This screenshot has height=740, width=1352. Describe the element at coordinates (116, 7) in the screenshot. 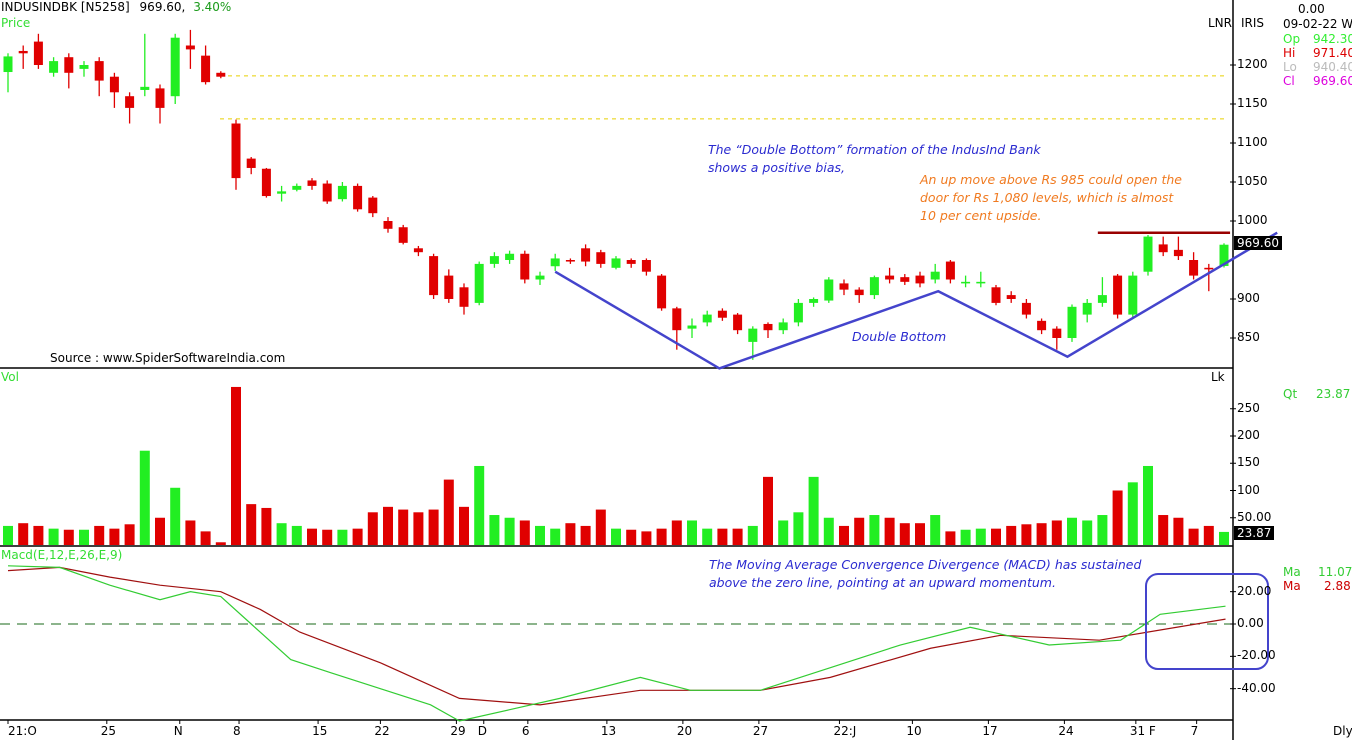

I see `chart-header: INDUSINDBK [N5258] 969.60, 3.40%` at that location.